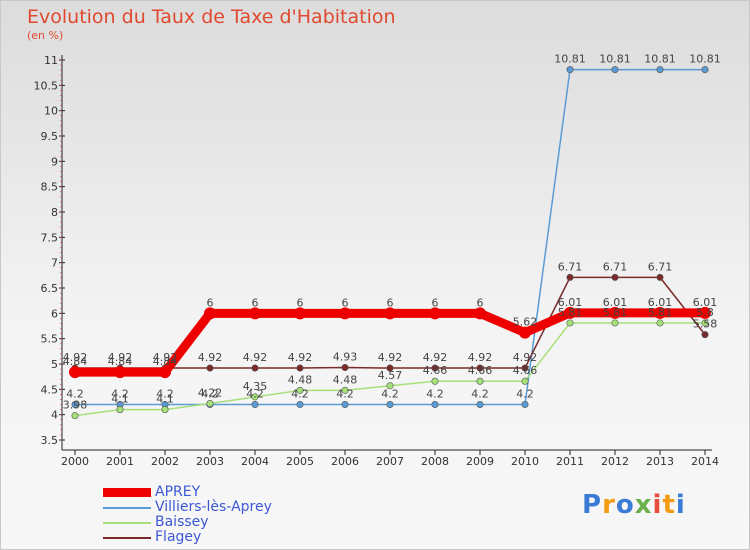 The height and width of the screenshot is (550, 750). Describe the element at coordinates (50, 440) in the screenshot. I see `y-tick-label: 3.5` at that location.